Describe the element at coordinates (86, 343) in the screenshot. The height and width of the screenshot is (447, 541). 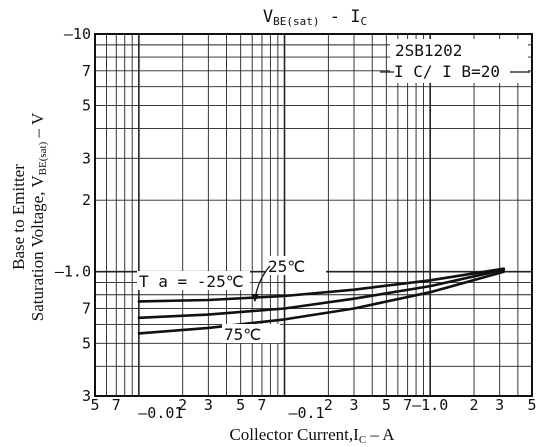
I see `y-tick-label-1: 5` at that location.